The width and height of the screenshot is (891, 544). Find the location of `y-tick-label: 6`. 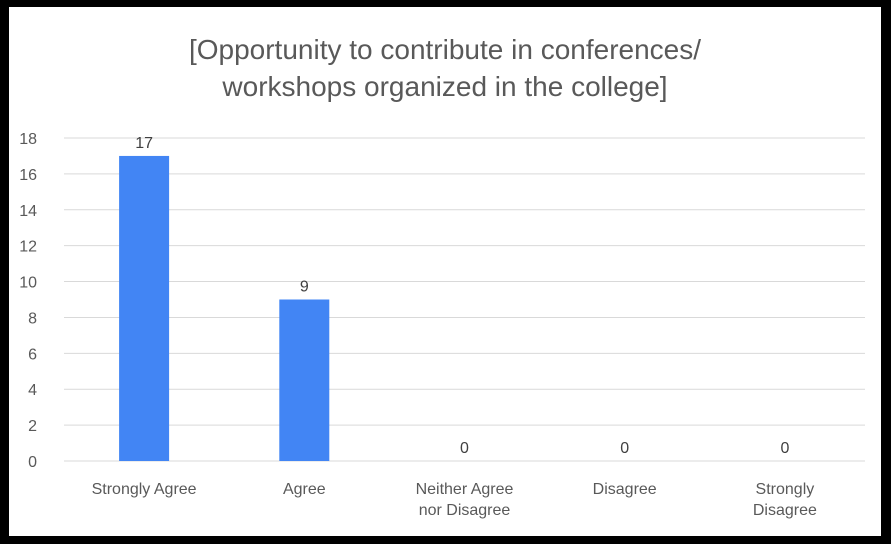

y-tick-label: 6 is located at coordinates (32, 354).